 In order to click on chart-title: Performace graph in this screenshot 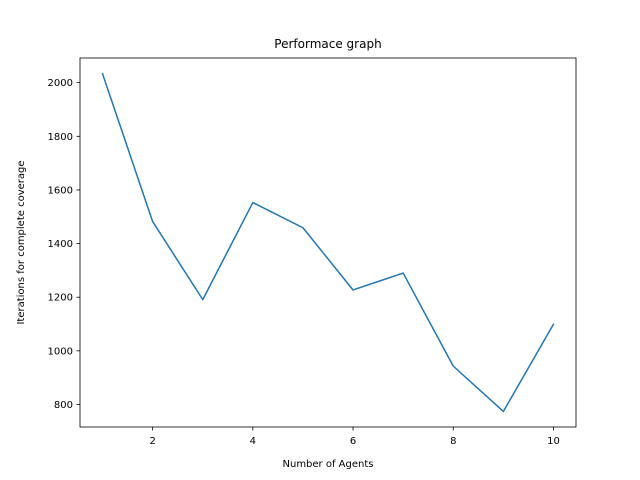, I will do `click(327, 44)`.